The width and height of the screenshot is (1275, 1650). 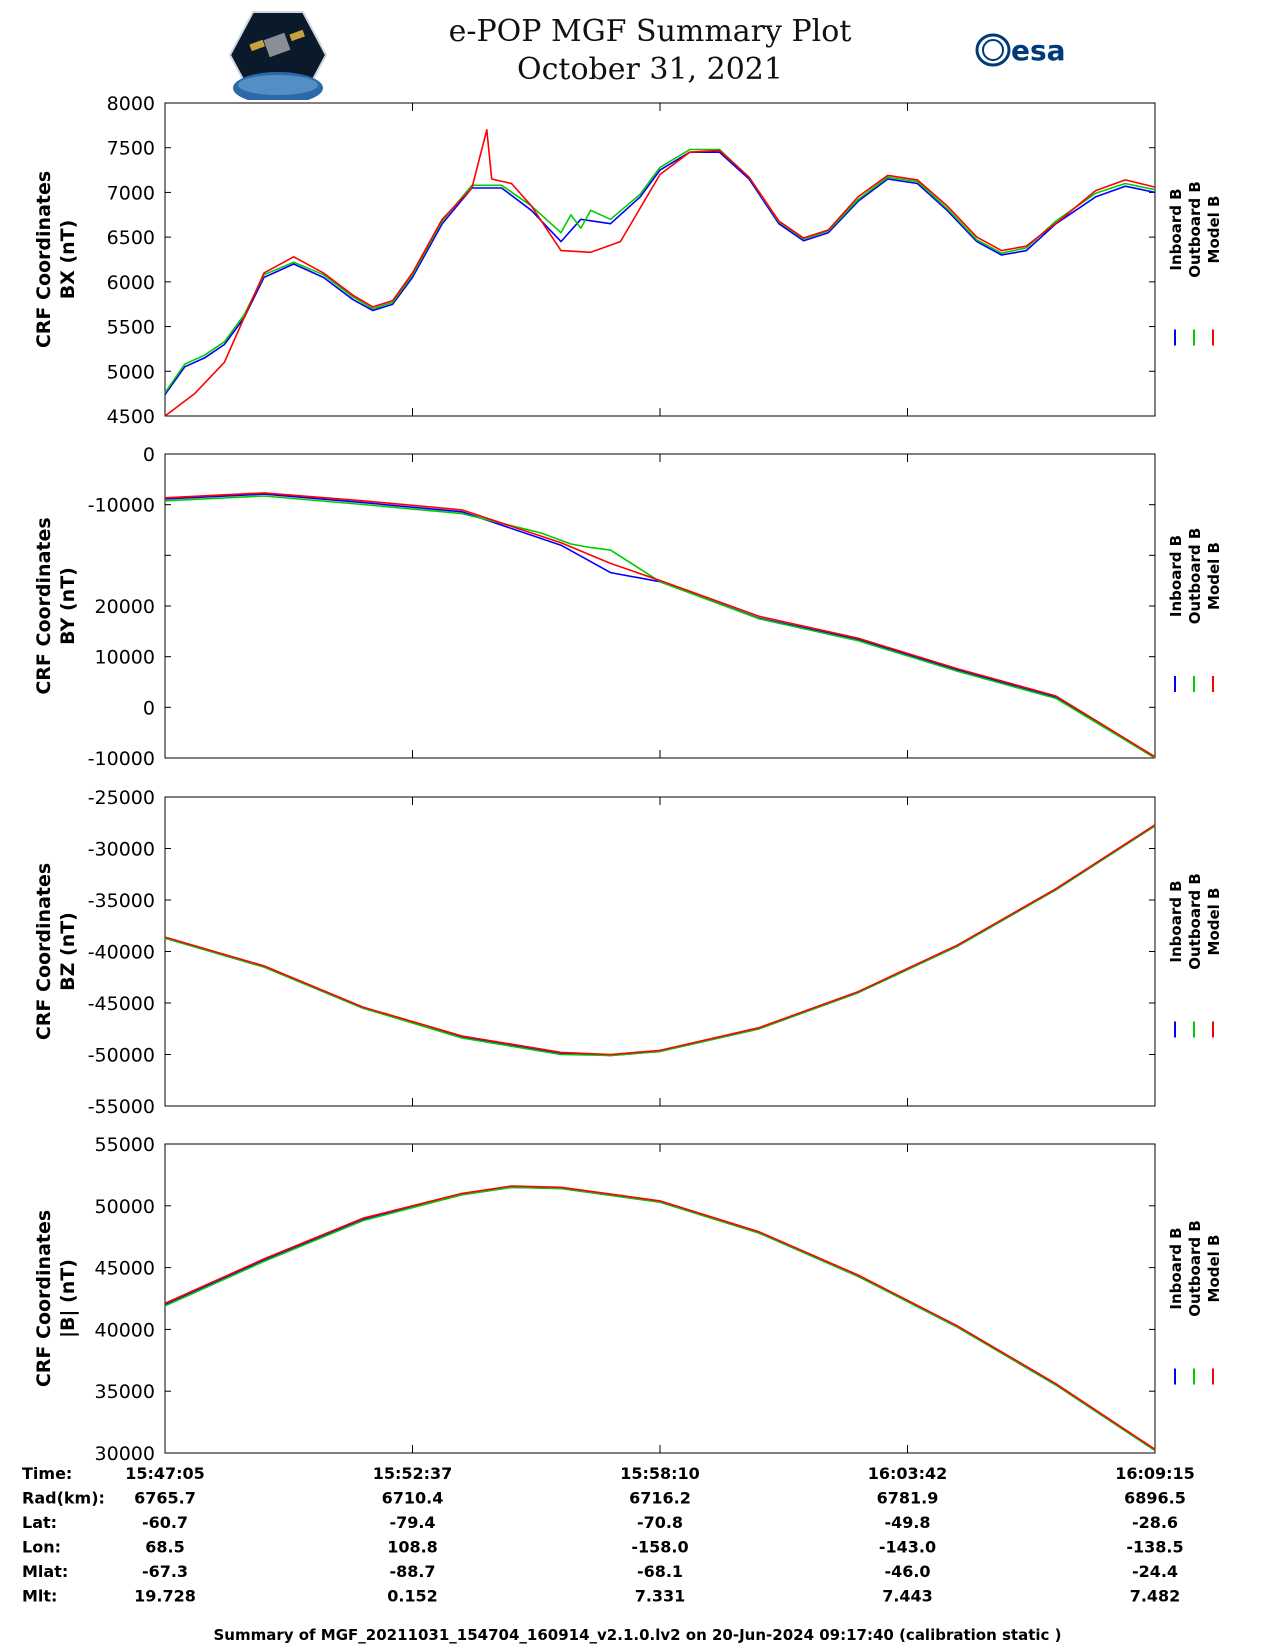 I want to click on esa-logo-text: esa, so click(x=1038, y=50).